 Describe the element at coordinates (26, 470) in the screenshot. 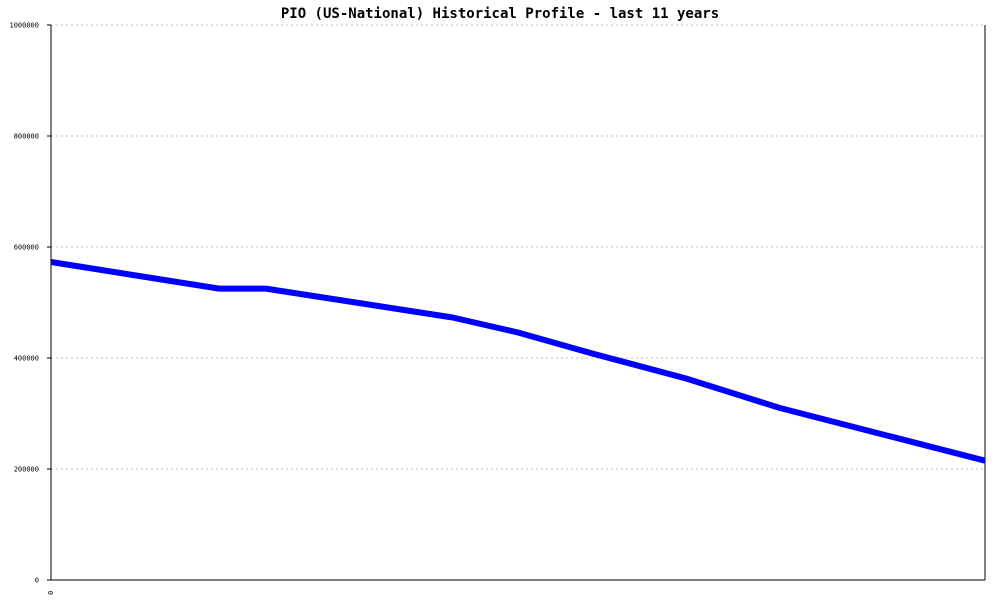

I see `y-tick-label: 200000` at that location.